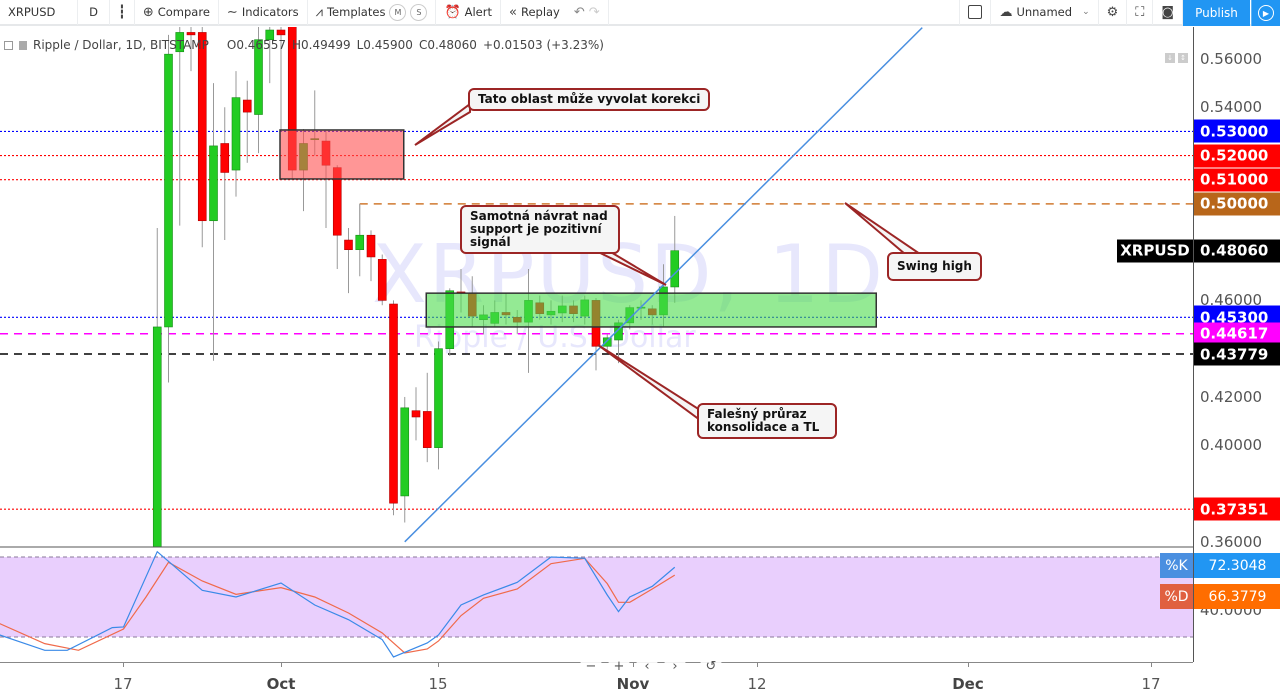  I want to click on compare-button: ⊕ Compare, so click(177, 12).